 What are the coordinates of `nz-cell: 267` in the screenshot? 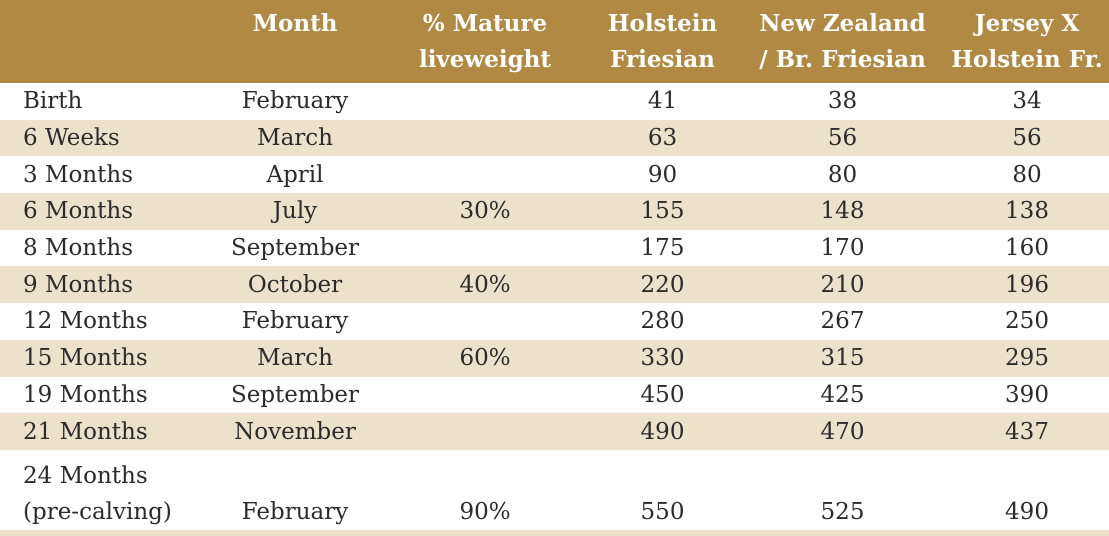 It's located at (842, 321).